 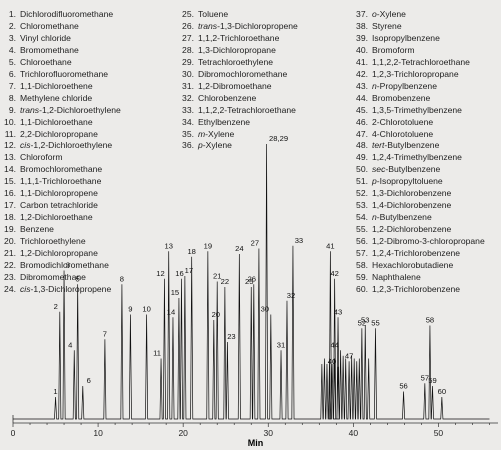 What do you see at coordinates (12, 49) in the screenshot?
I see `legend-number: 4.` at bounding box center [12, 49].